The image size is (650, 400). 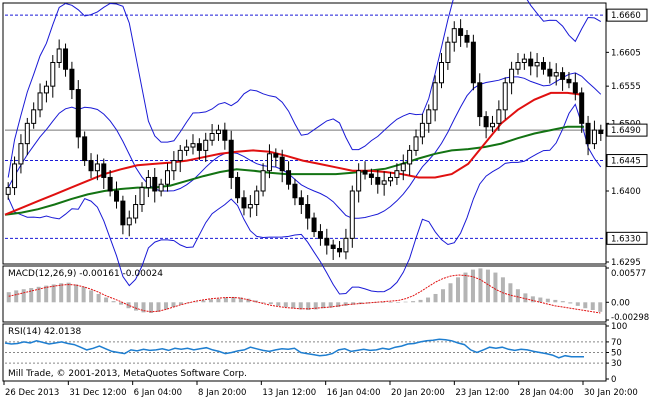 What do you see at coordinates (630, 318) in the screenshot?
I see `macd-axis-label: -0.00298` at bounding box center [630, 318].